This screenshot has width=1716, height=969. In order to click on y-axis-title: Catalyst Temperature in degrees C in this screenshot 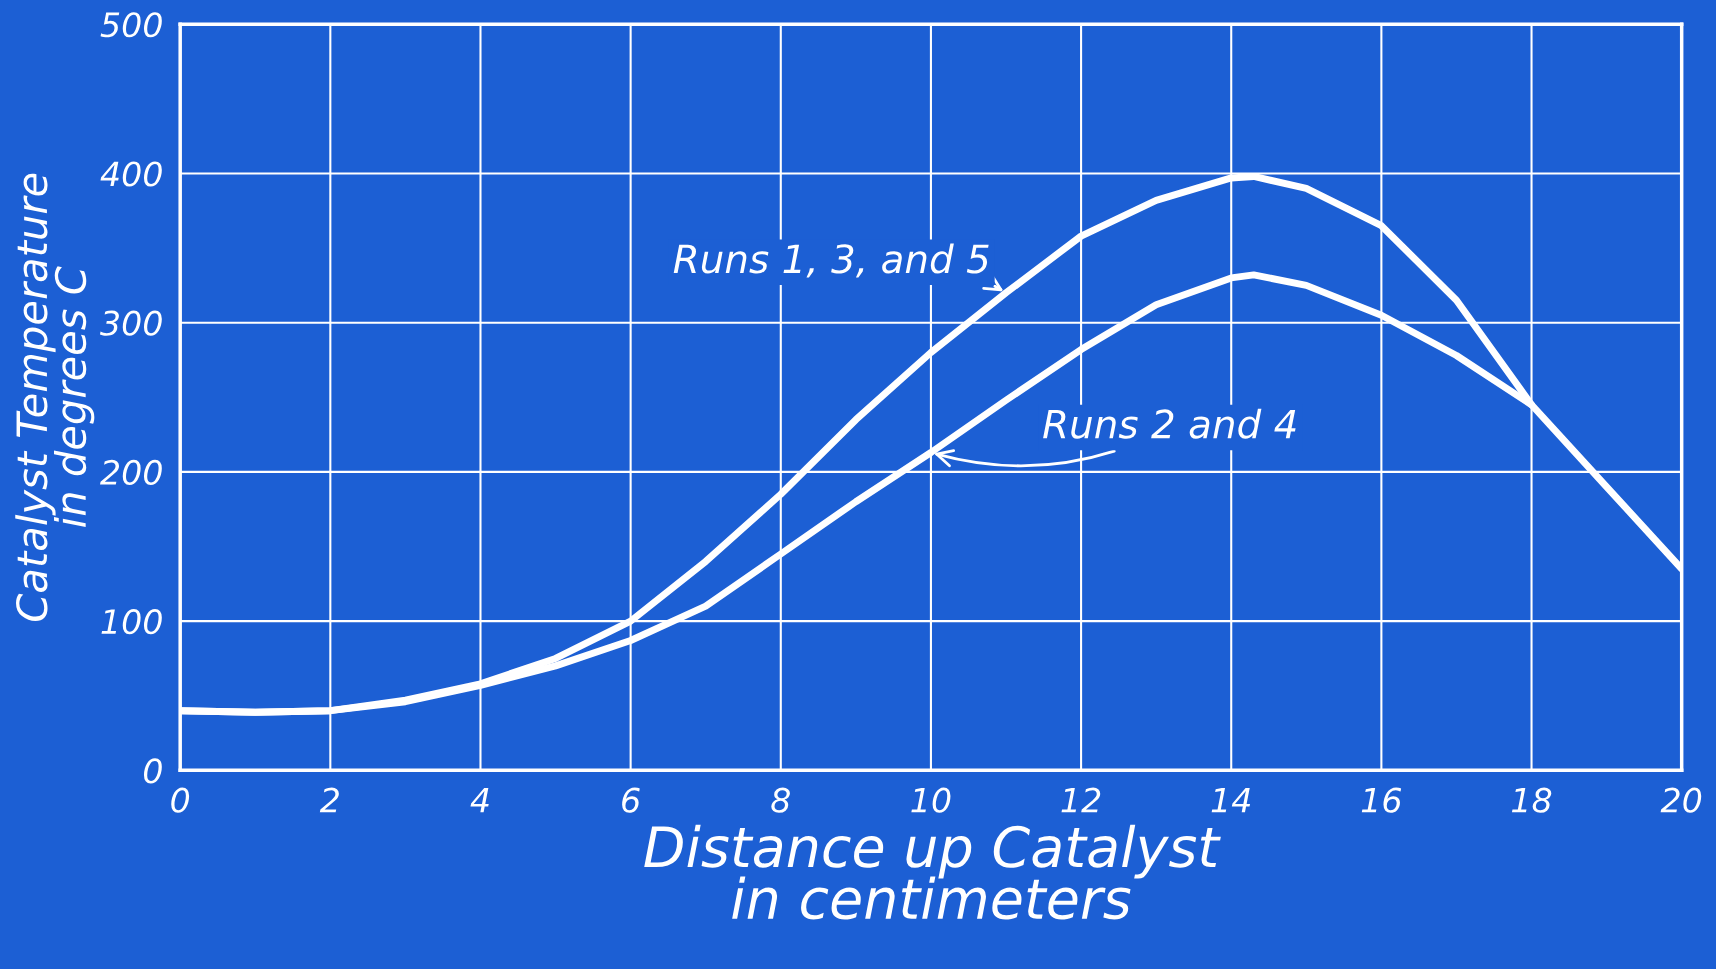, I will do `click(55, 397)`.